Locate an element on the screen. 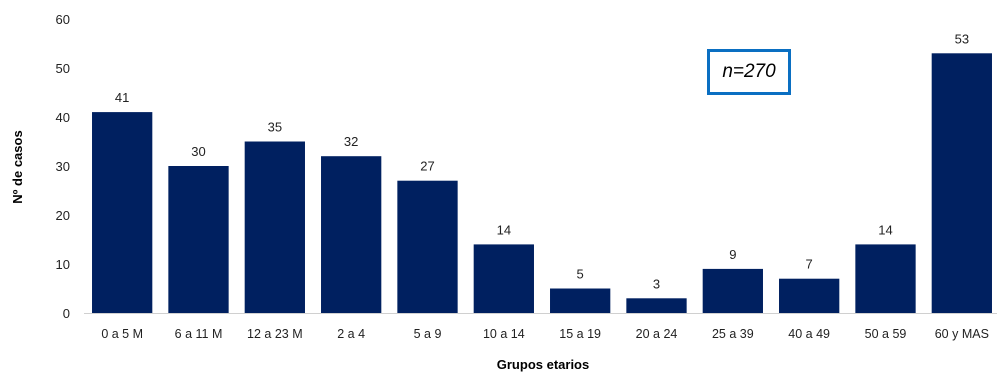  data-label: 53 is located at coordinates (962, 38).